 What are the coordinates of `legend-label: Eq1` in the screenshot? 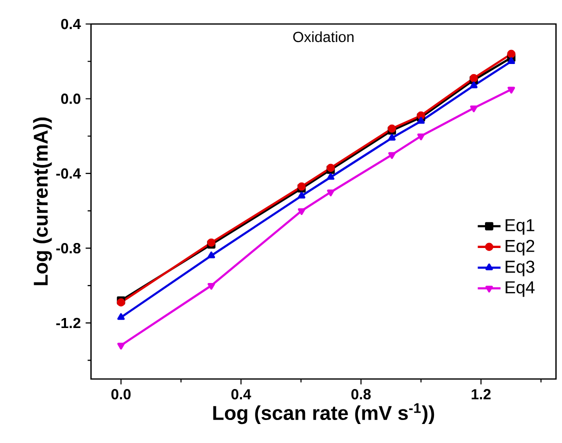 It's located at (520, 227).